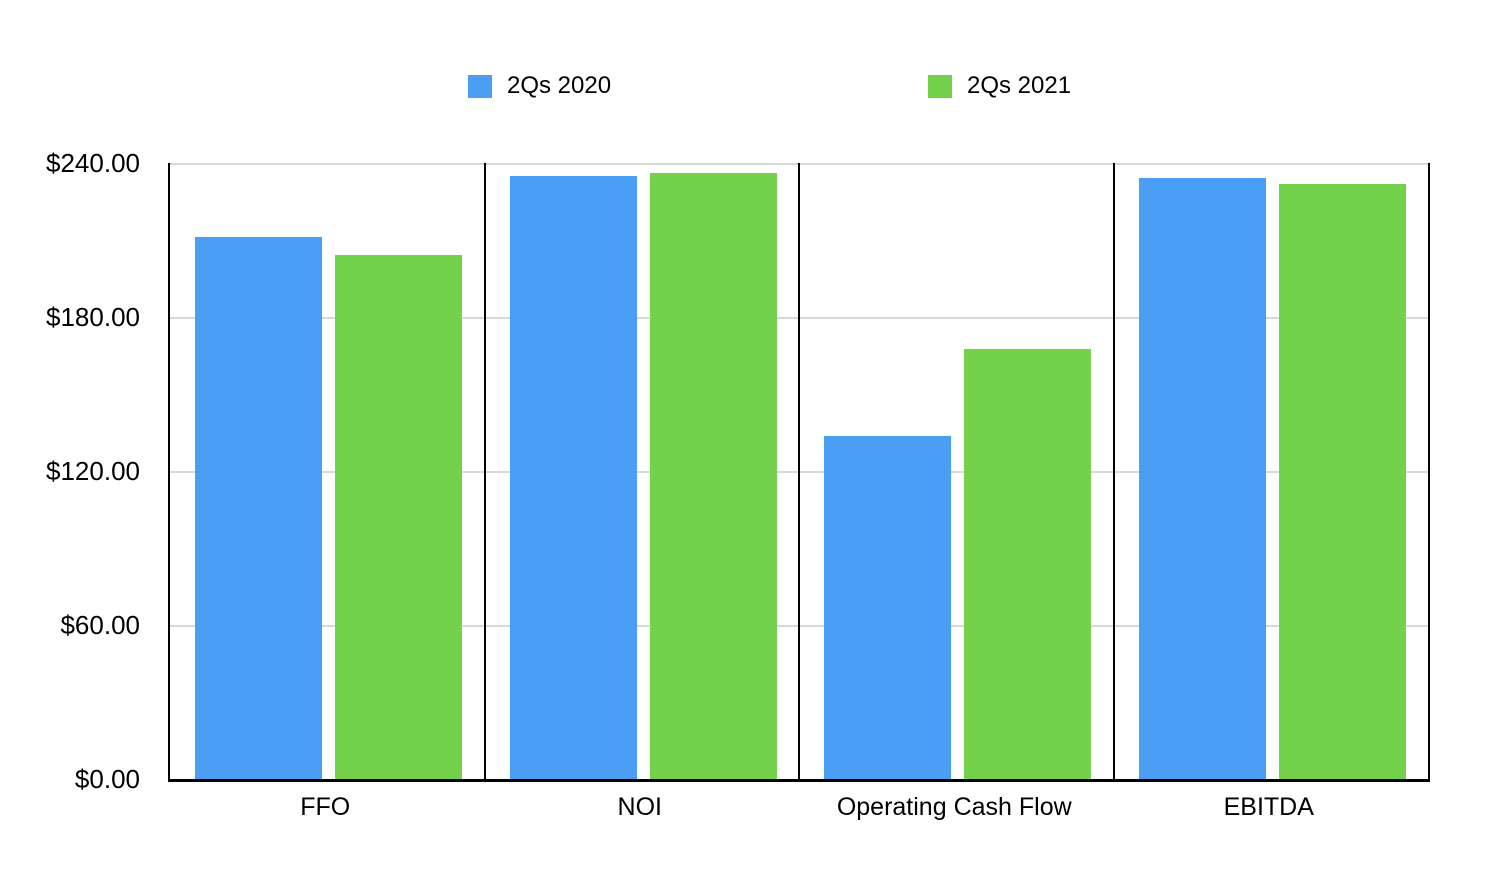 This screenshot has width=1492, height=892. Describe the element at coordinates (1202, 478) in the screenshot. I see `bar-ebitda-2qs-2020` at that location.